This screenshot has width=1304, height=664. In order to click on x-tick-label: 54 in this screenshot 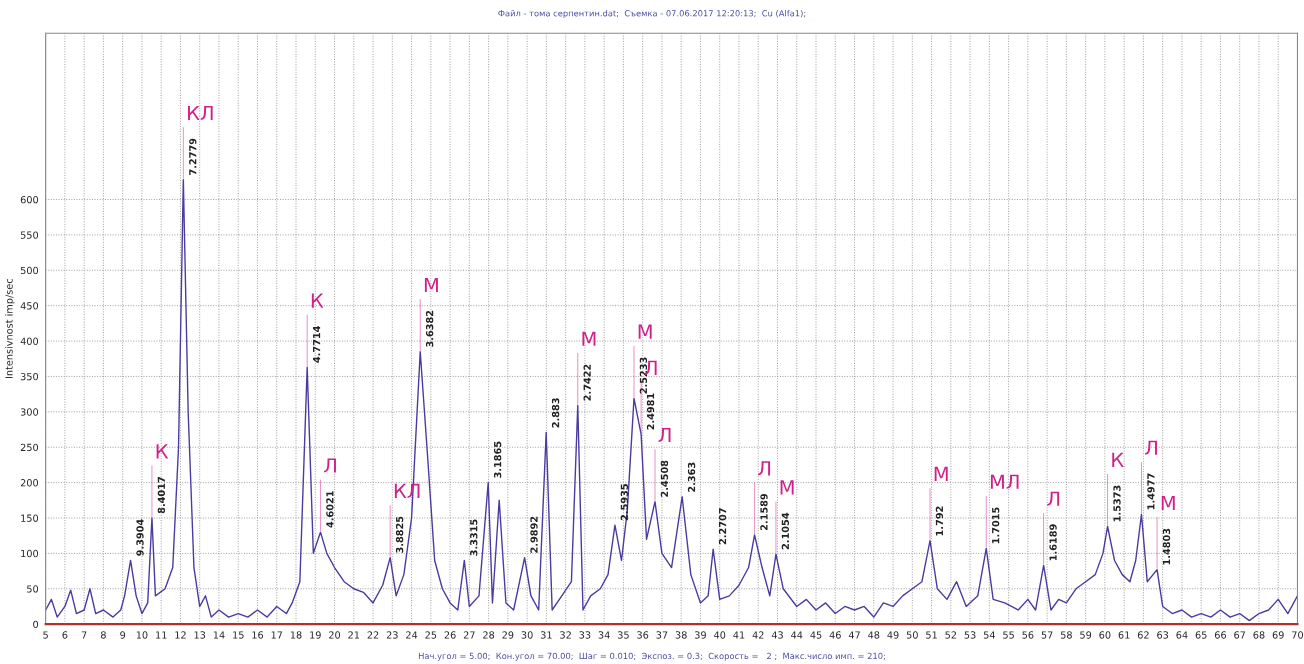, I will do `click(989, 635)`.